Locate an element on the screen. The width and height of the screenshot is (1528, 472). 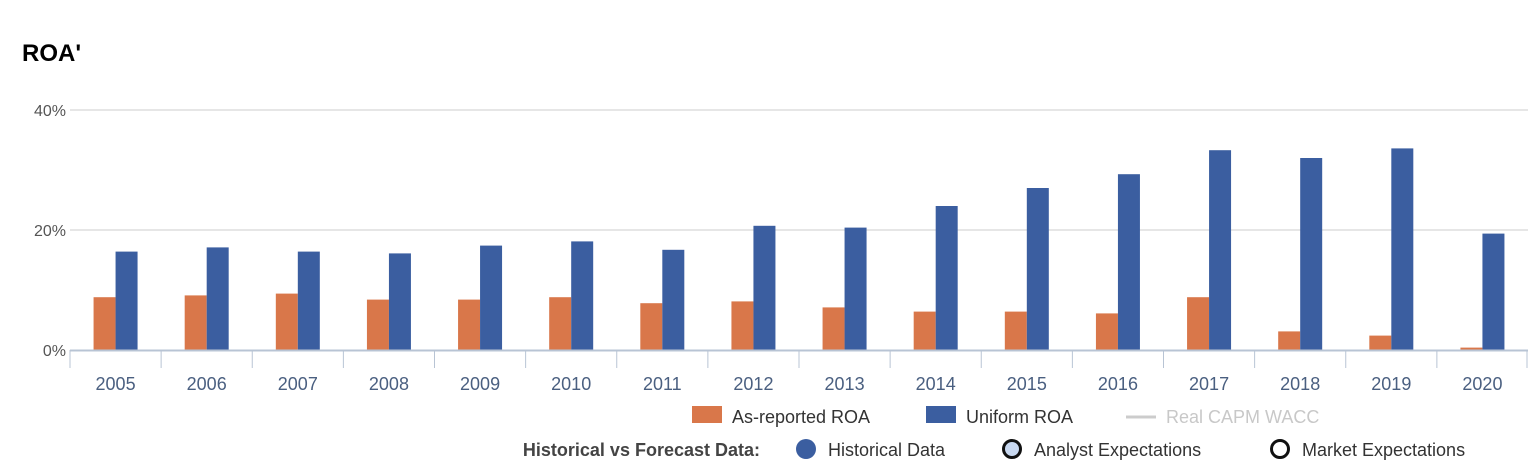
x-tick-label: 2010 is located at coordinates (571, 384).